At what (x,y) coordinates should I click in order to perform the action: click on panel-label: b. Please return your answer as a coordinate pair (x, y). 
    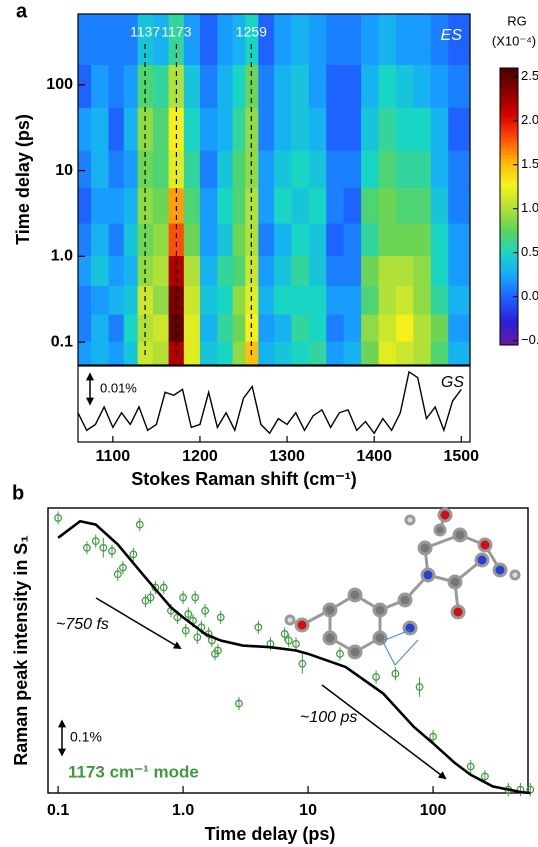
    Looking at the image, I should click on (18, 493).